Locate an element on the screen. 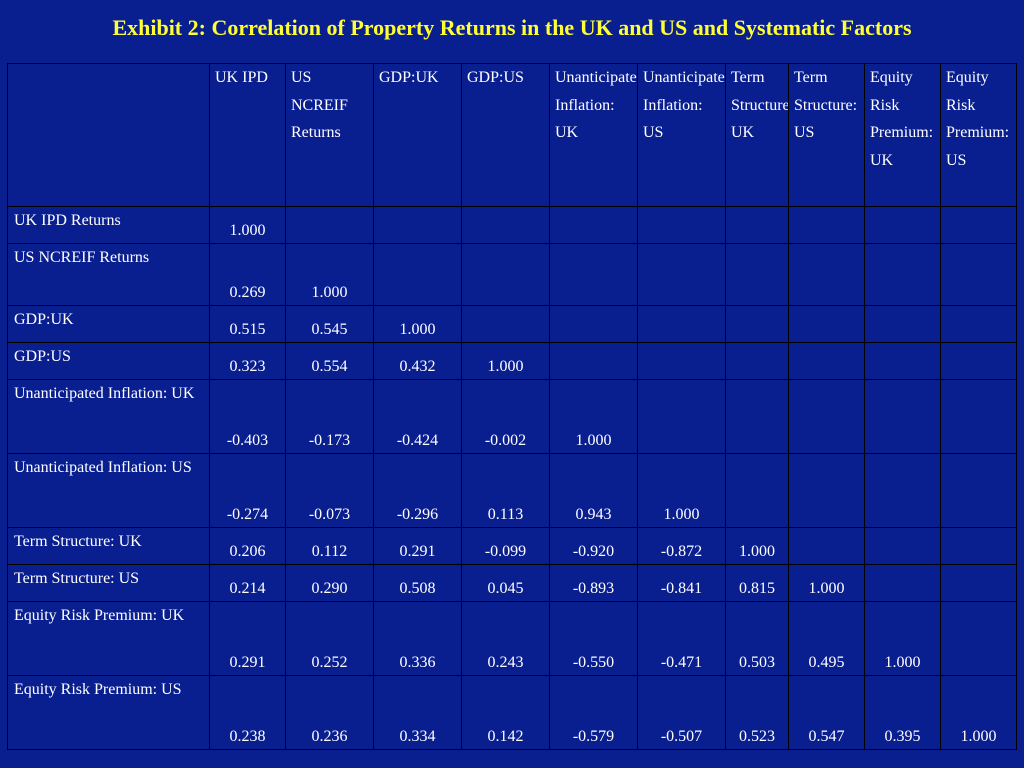  correlation-cell: -0.507 is located at coordinates (681, 712).